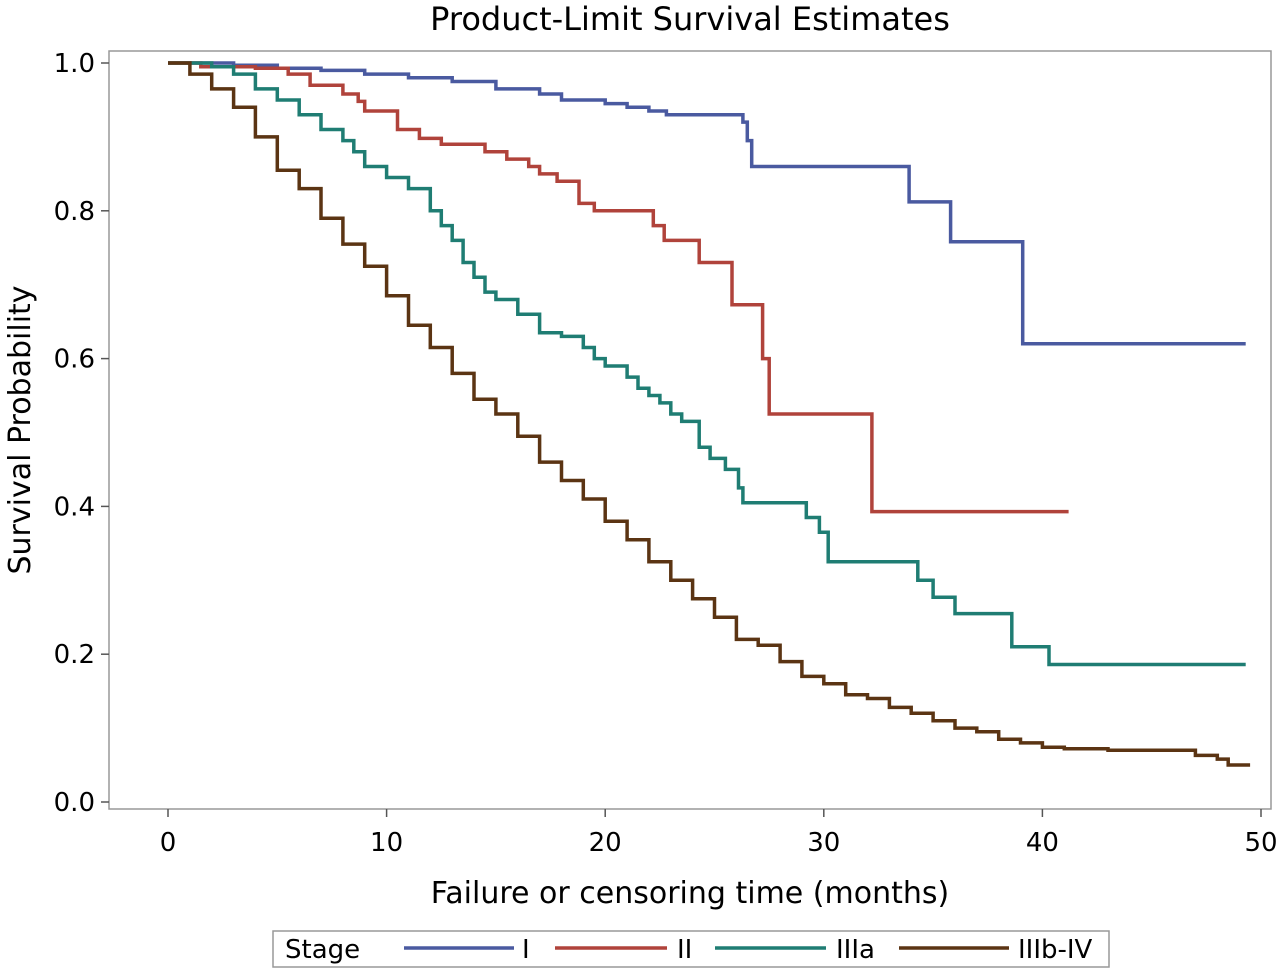 The width and height of the screenshot is (1280, 971). I want to click on y-tick-label: 0.4, so click(74, 507).